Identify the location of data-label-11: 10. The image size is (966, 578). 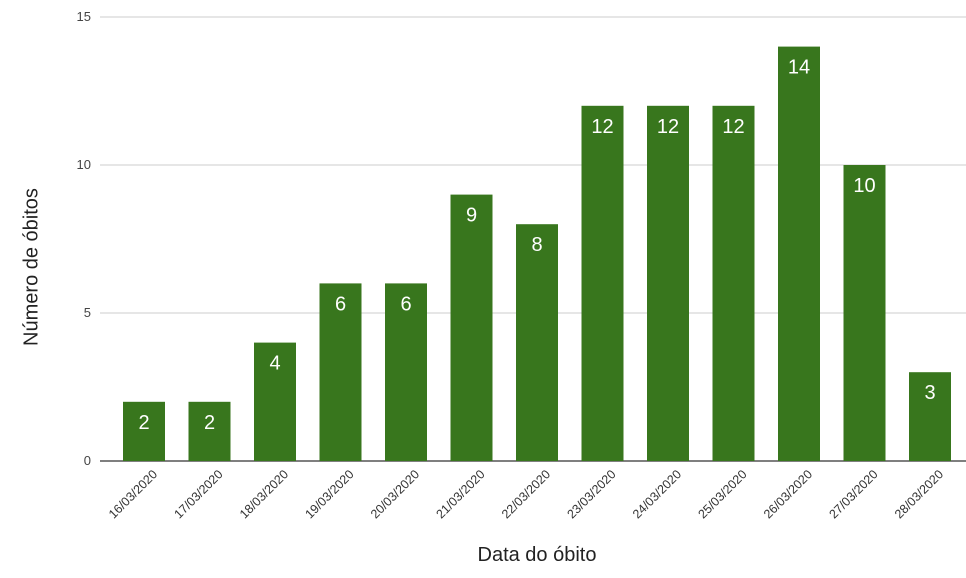
(864, 186).